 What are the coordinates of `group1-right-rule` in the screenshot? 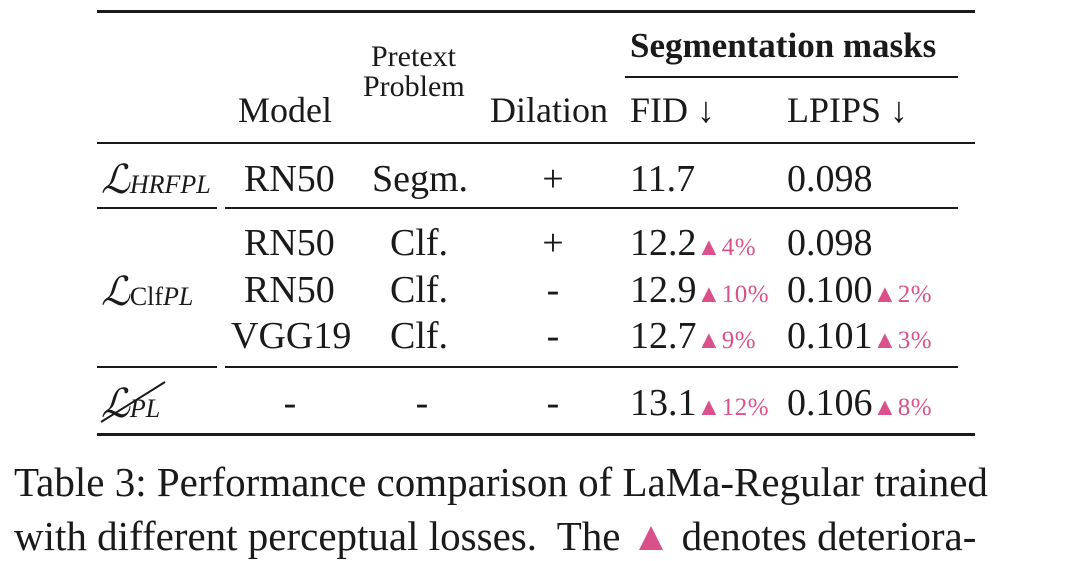 It's located at (591, 208).